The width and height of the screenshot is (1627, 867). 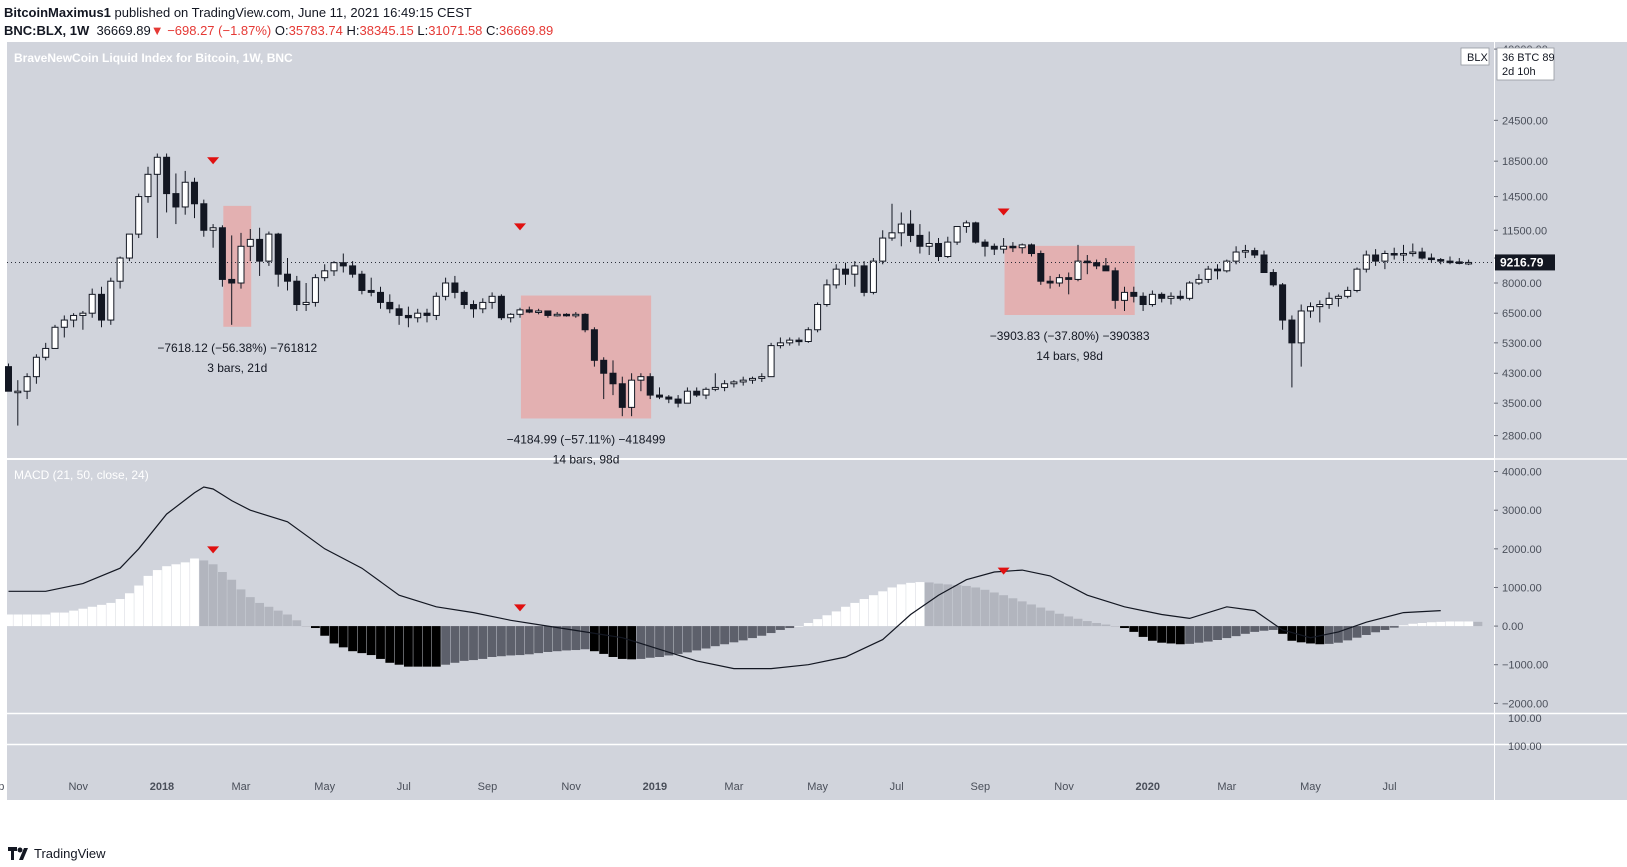 I want to click on price-tick-label: 11500.00, so click(x=1524, y=231).